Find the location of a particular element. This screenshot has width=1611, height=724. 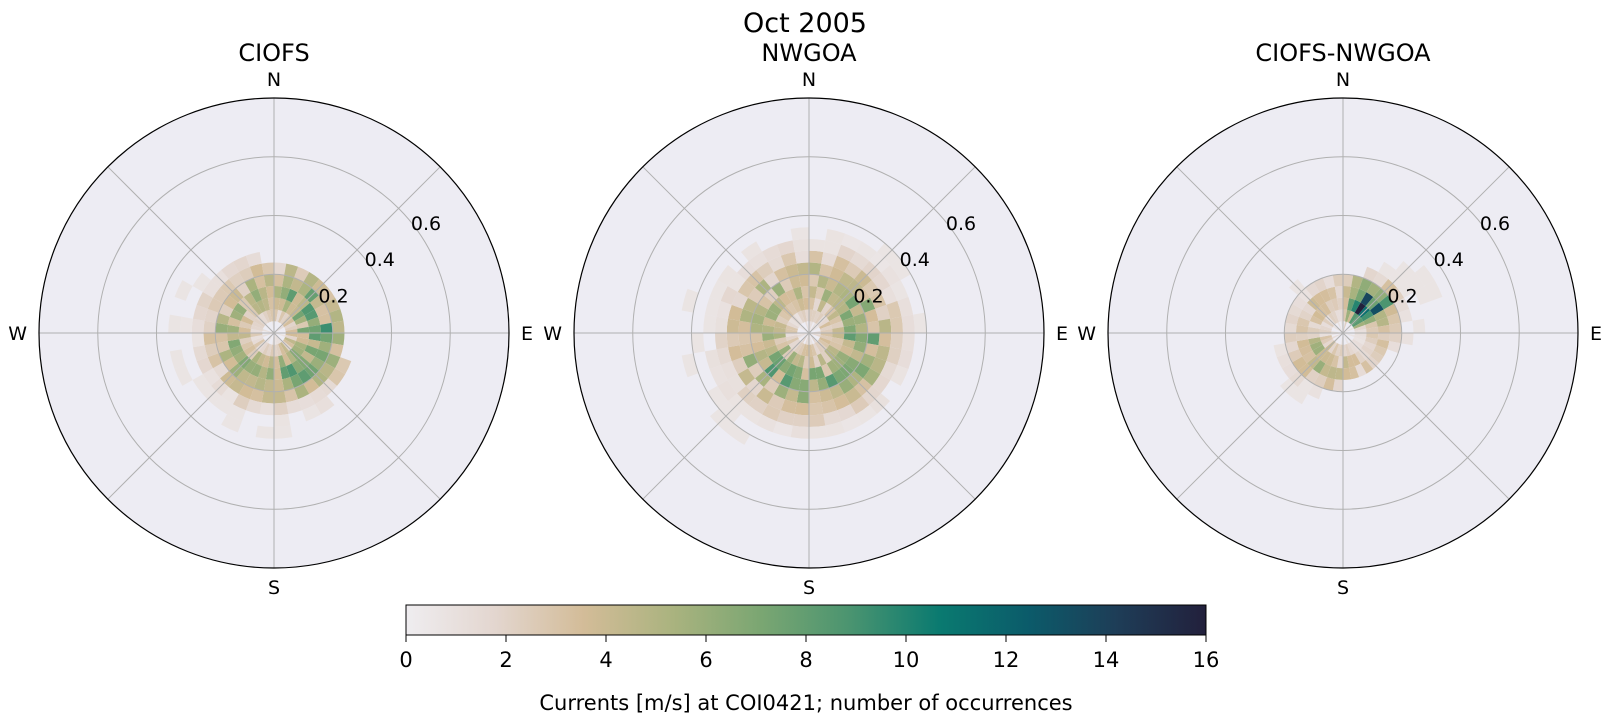

angular-grid-line is located at coordinates (892, 416).